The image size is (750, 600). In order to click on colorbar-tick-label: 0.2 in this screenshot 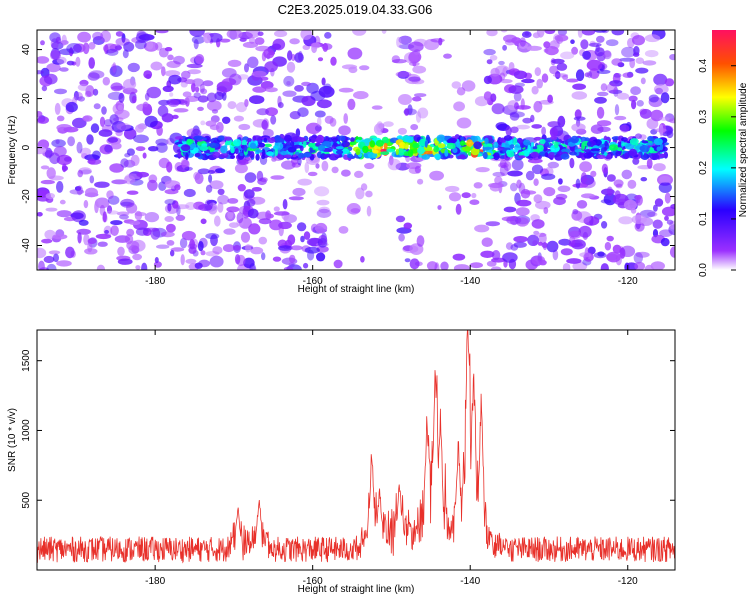, I will do `click(703, 167)`.